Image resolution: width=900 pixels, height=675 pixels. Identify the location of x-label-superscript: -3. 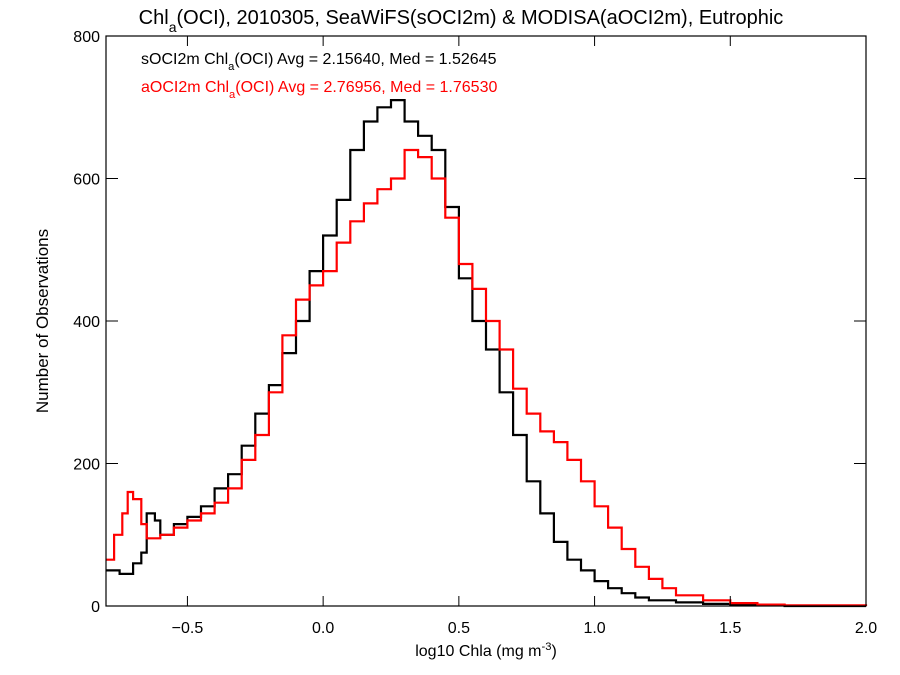
(547, 647).